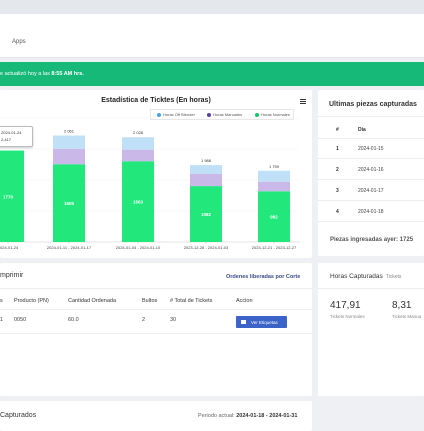 This screenshot has width=424, height=431. I want to click on cell-quantity: 60.0, so click(73, 320).